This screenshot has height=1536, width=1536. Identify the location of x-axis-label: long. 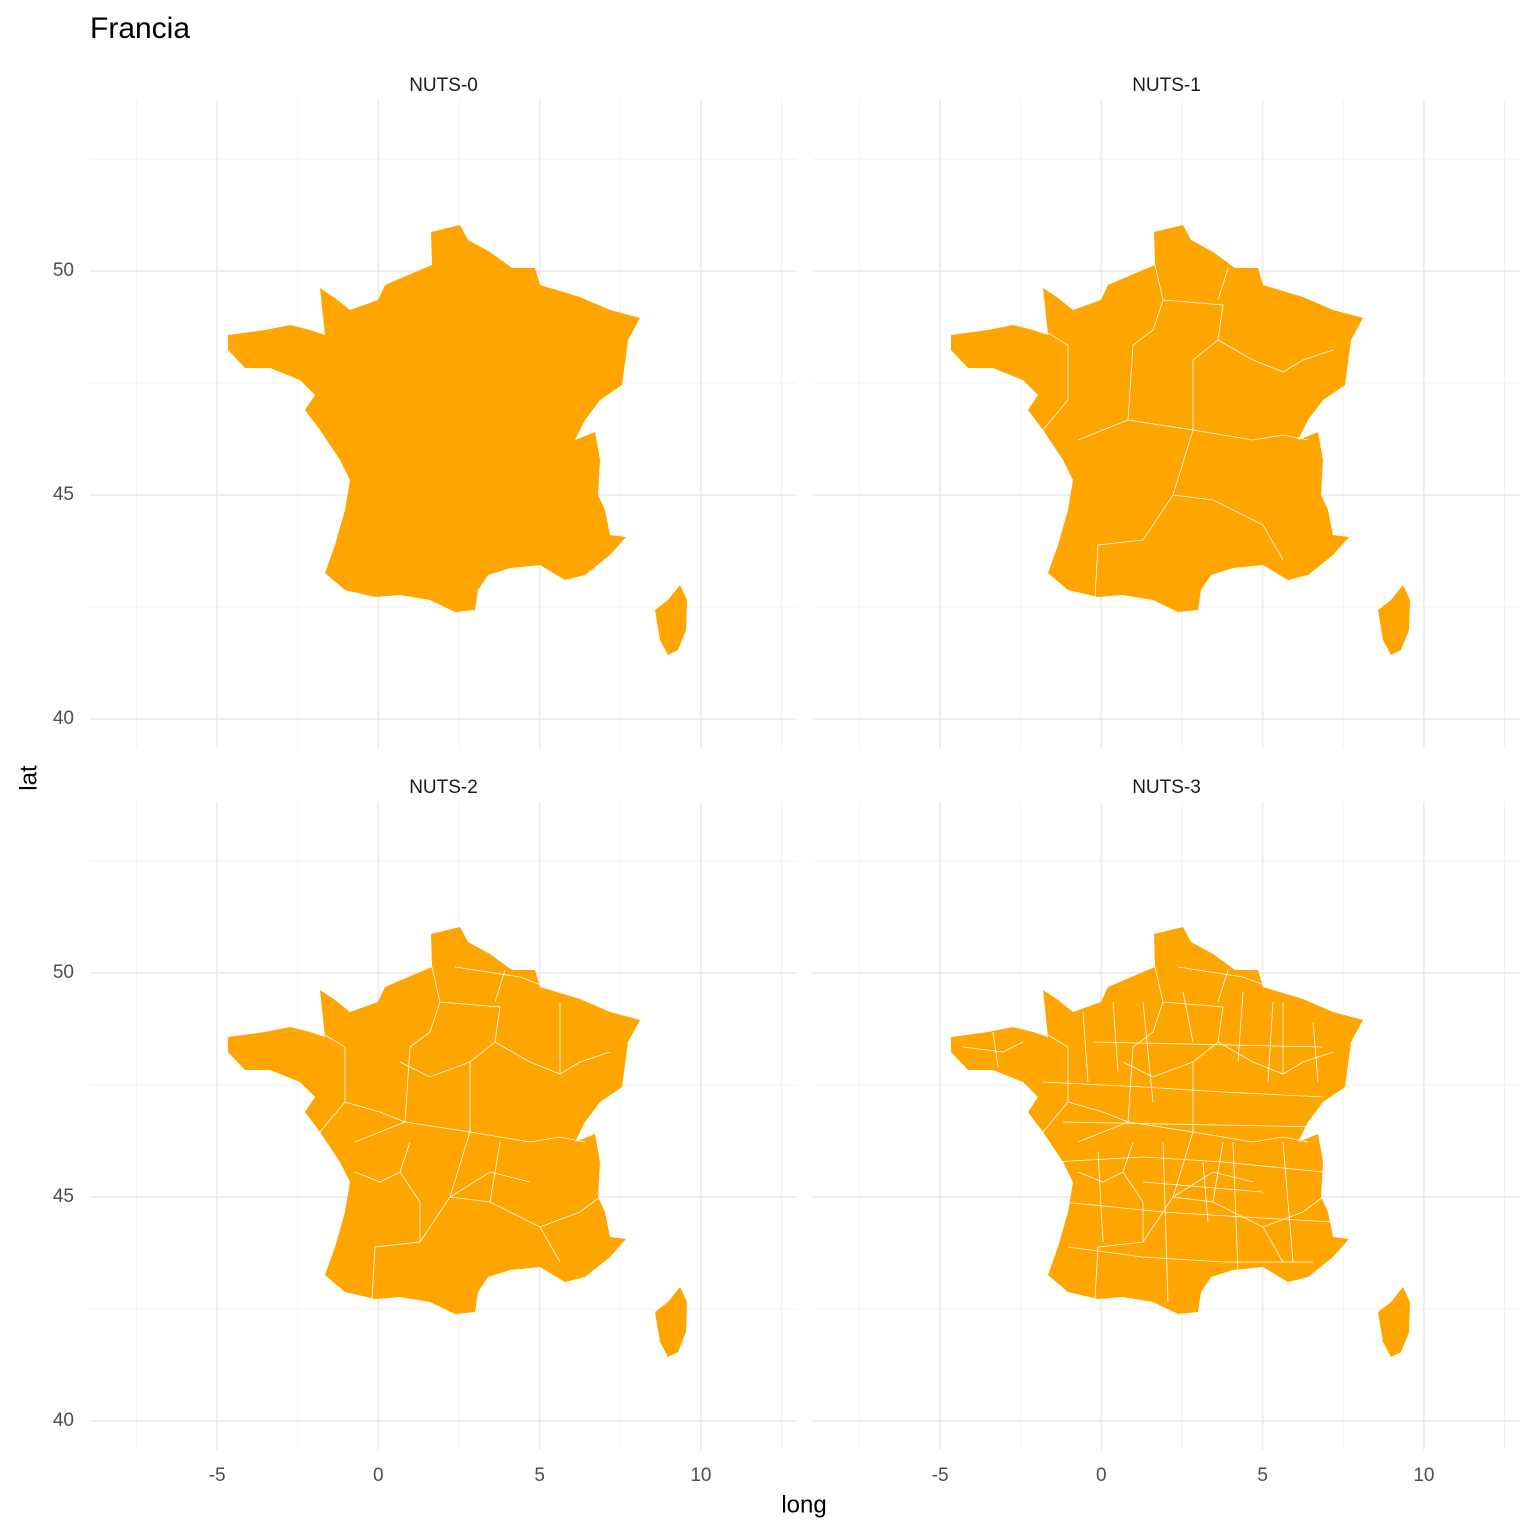
(803, 1504).